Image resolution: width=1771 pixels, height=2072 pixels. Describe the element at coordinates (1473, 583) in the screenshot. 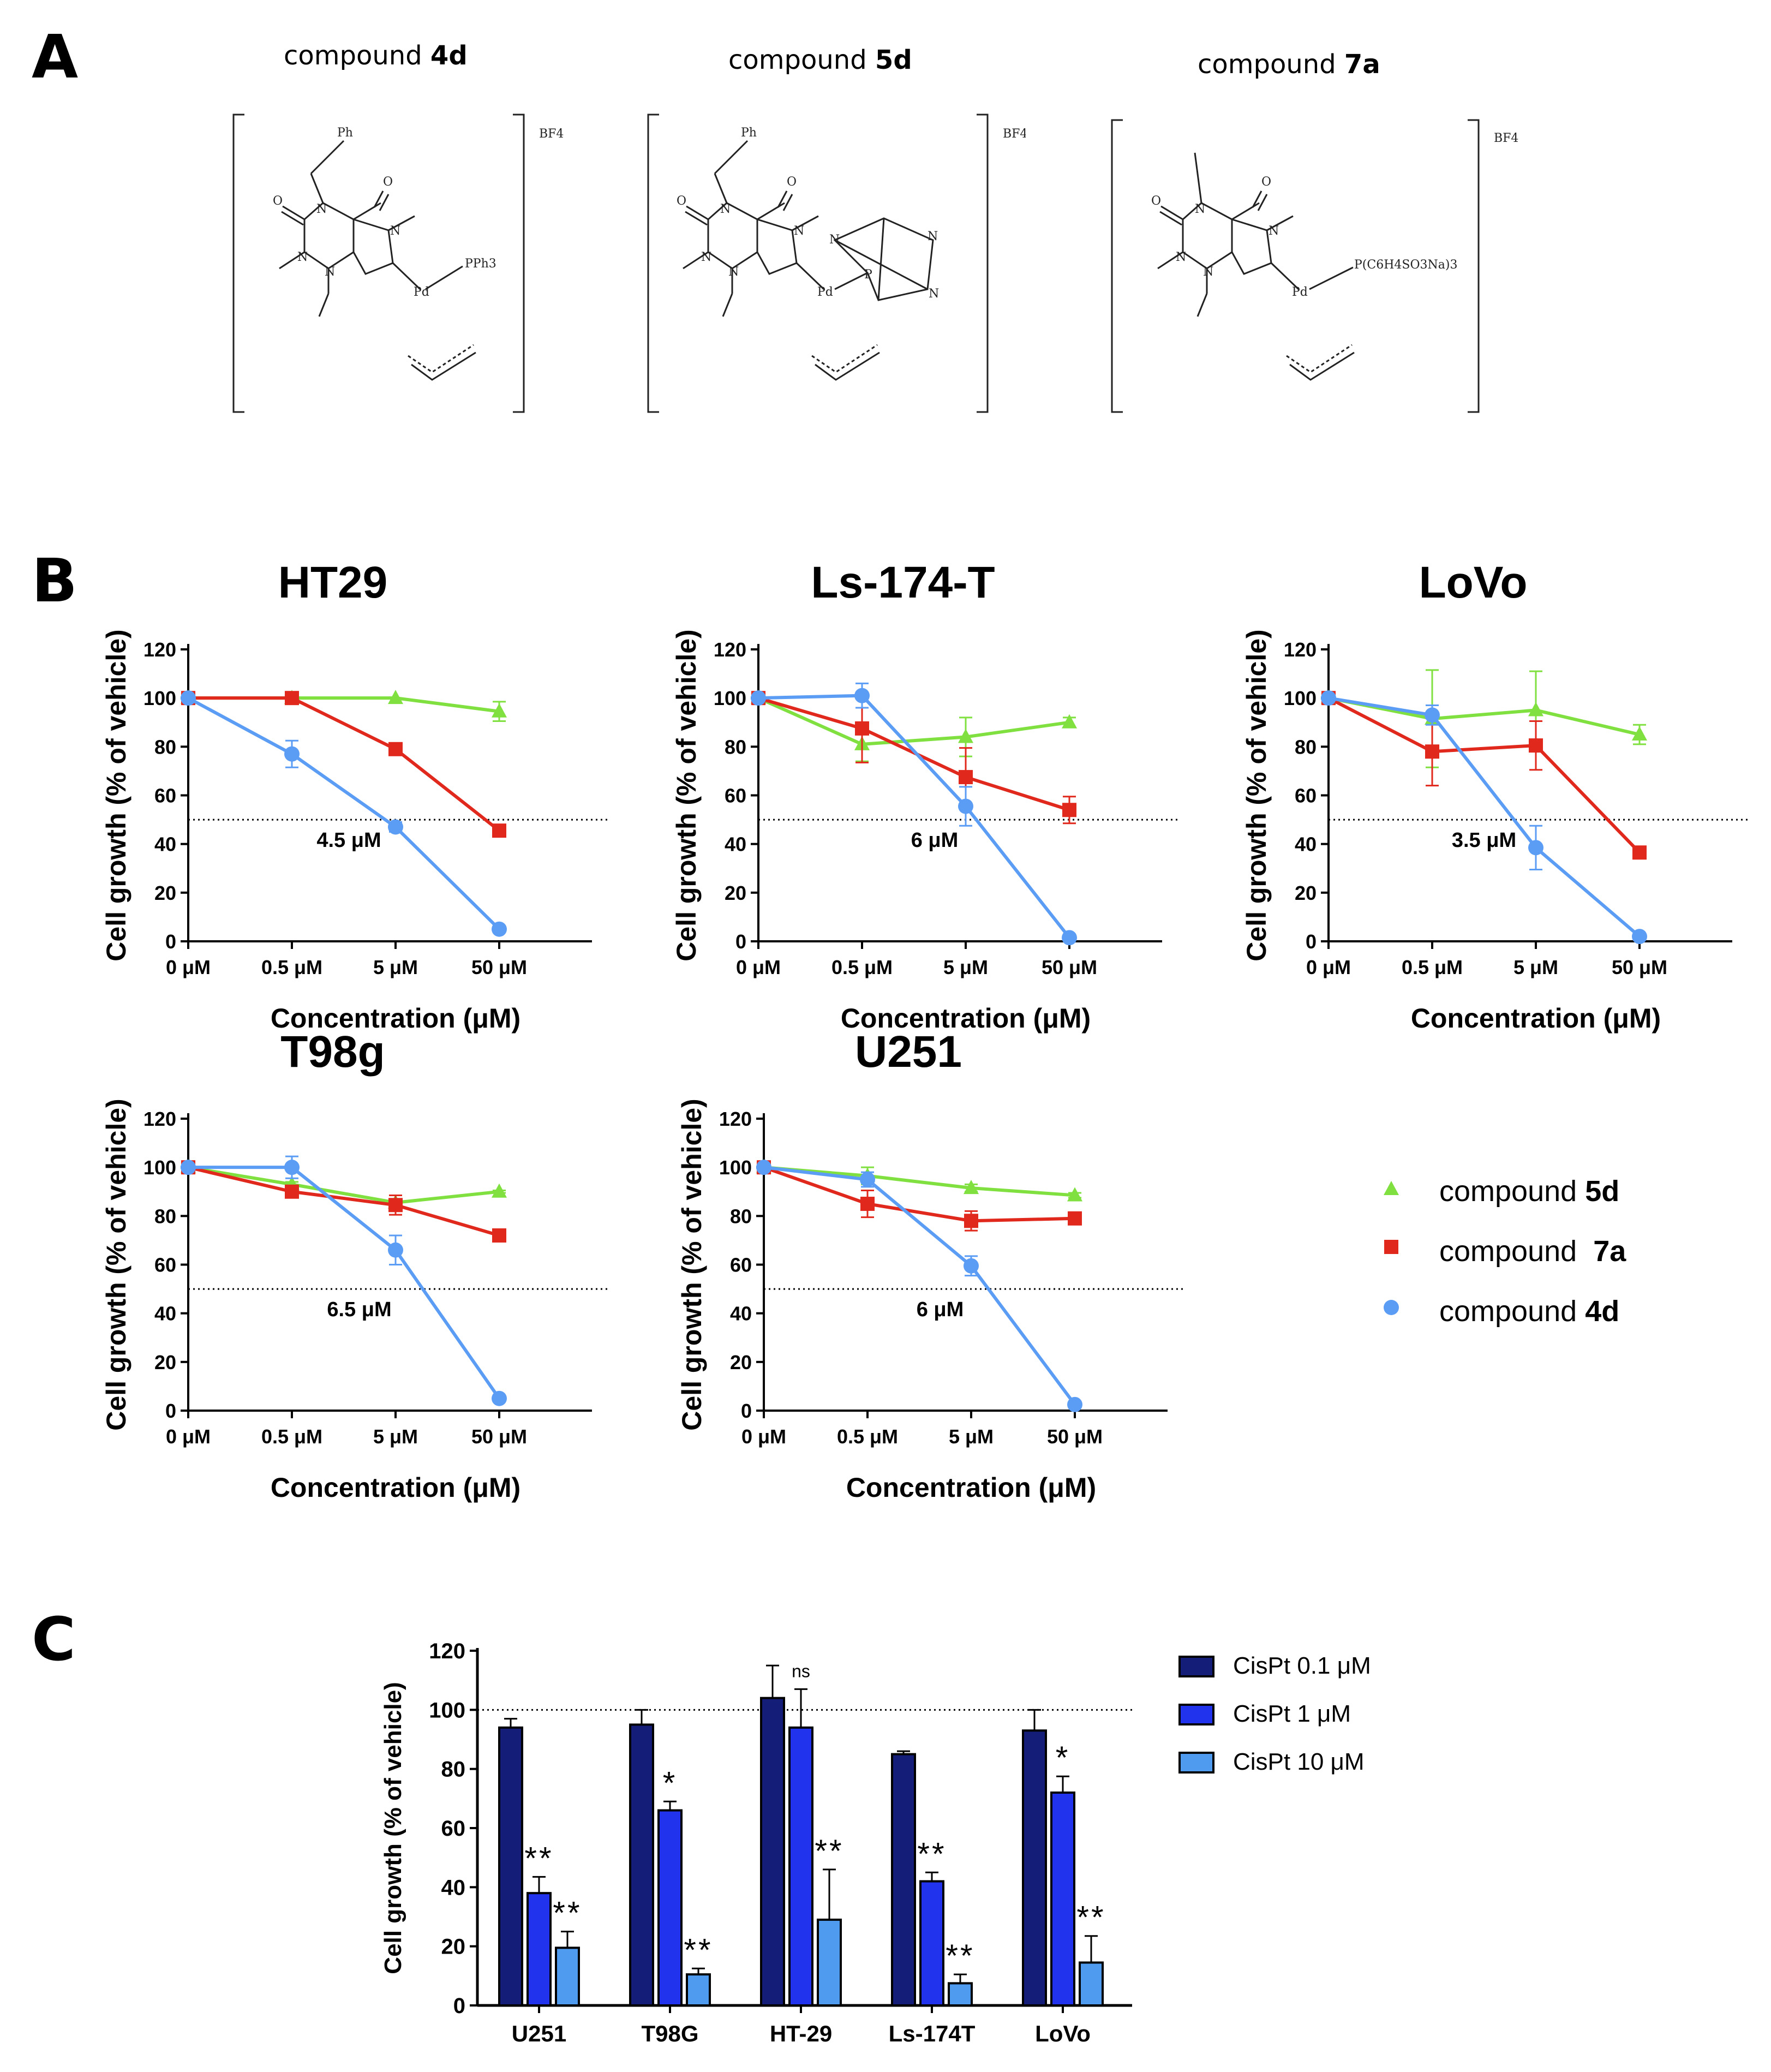

I see `chart-title: LoVo` at that location.